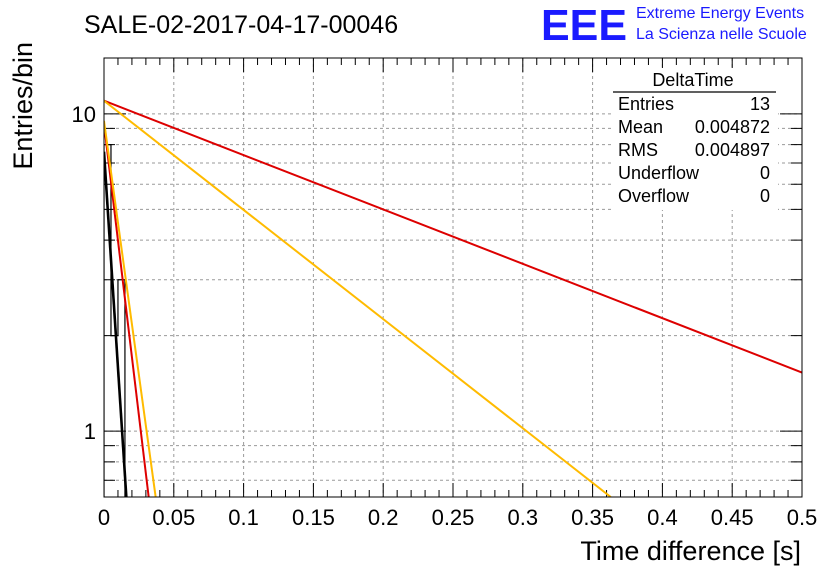  Describe the element at coordinates (720, 13) in the screenshot. I see `eee-logo-line1: Extreme Energy Events` at that location.